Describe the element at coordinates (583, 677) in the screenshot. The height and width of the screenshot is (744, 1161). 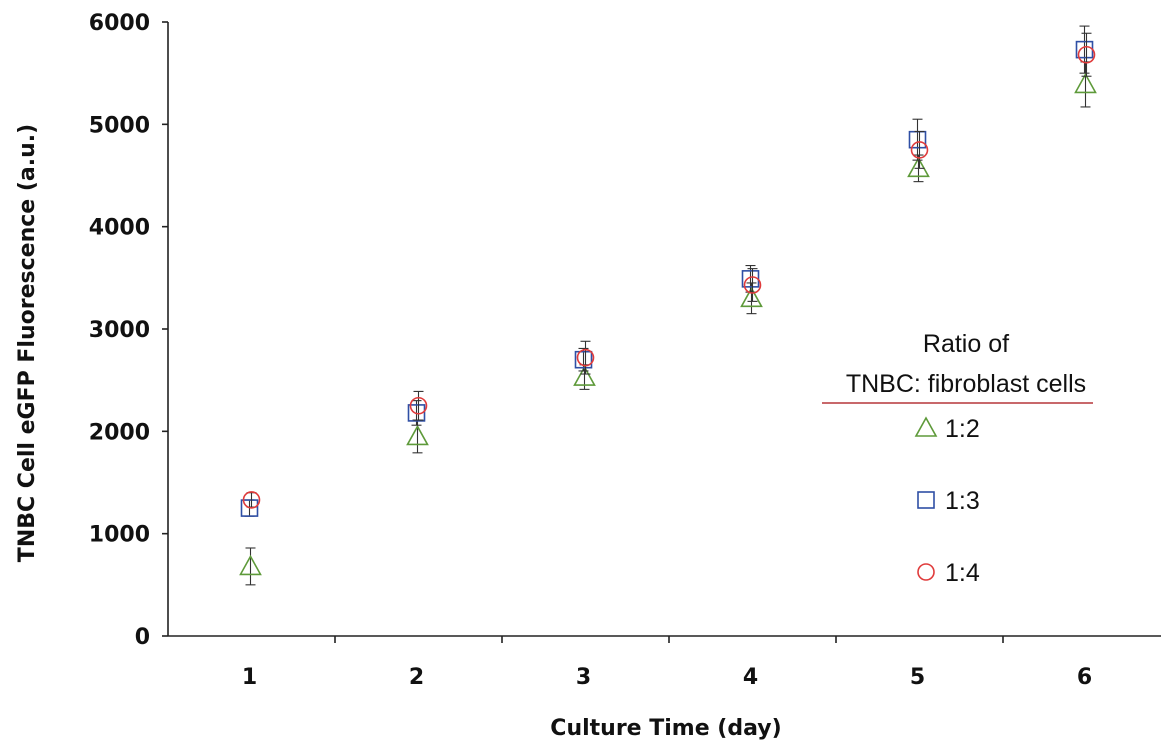
I see `x-tick-label: 3` at that location.